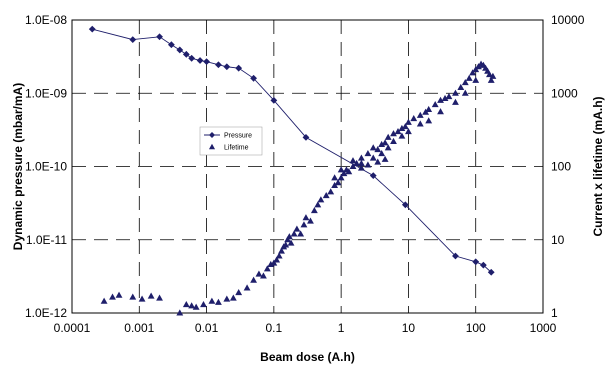 The width and height of the screenshot is (615, 367). Describe the element at coordinates (561, 167) in the screenshot. I see `y-right-tick-label: 100` at that location.